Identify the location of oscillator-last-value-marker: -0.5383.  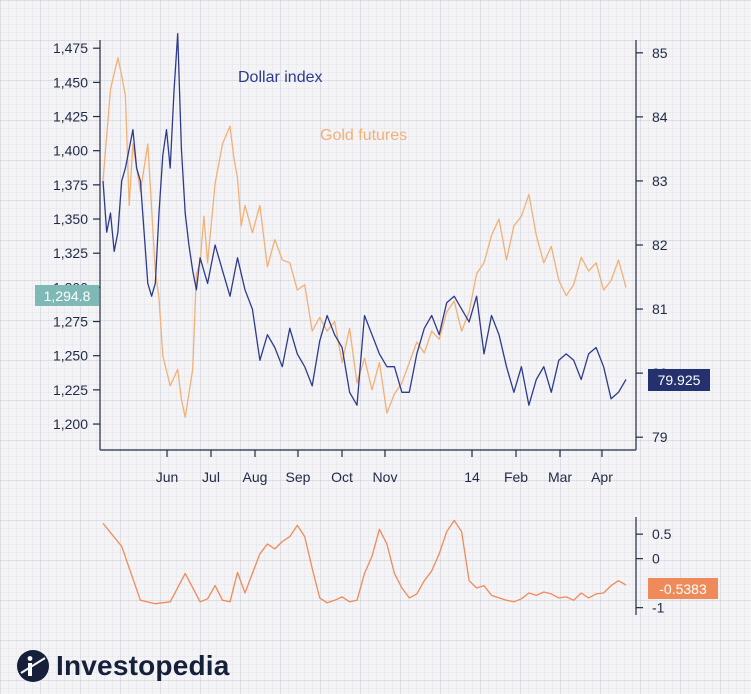
(683, 588).